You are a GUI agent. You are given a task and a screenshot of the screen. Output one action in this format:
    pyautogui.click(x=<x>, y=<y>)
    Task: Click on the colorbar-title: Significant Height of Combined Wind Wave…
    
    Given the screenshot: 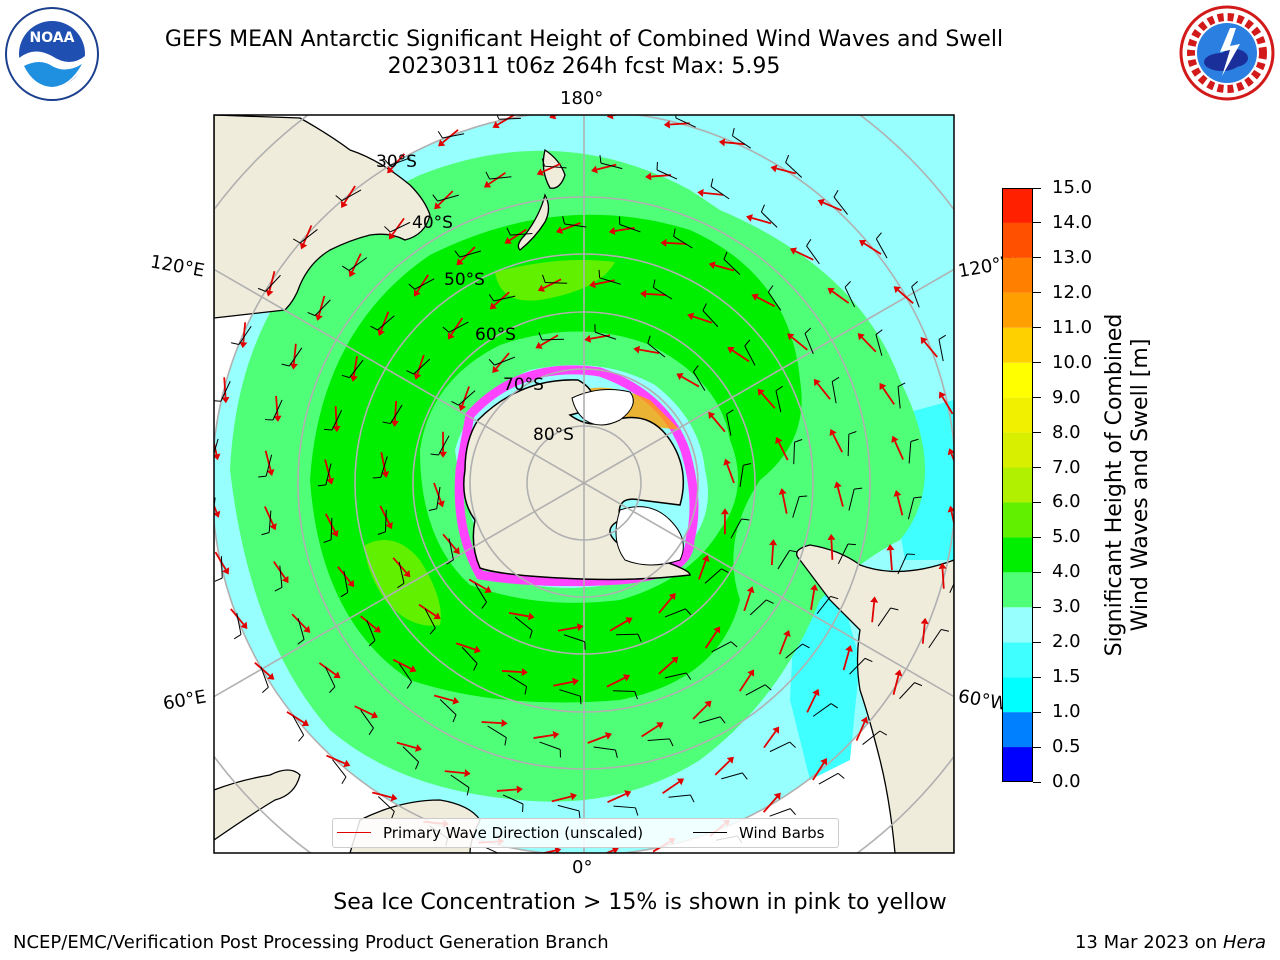 What is the action you would take?
    pyautogui.click(x=1127, y=485)
    